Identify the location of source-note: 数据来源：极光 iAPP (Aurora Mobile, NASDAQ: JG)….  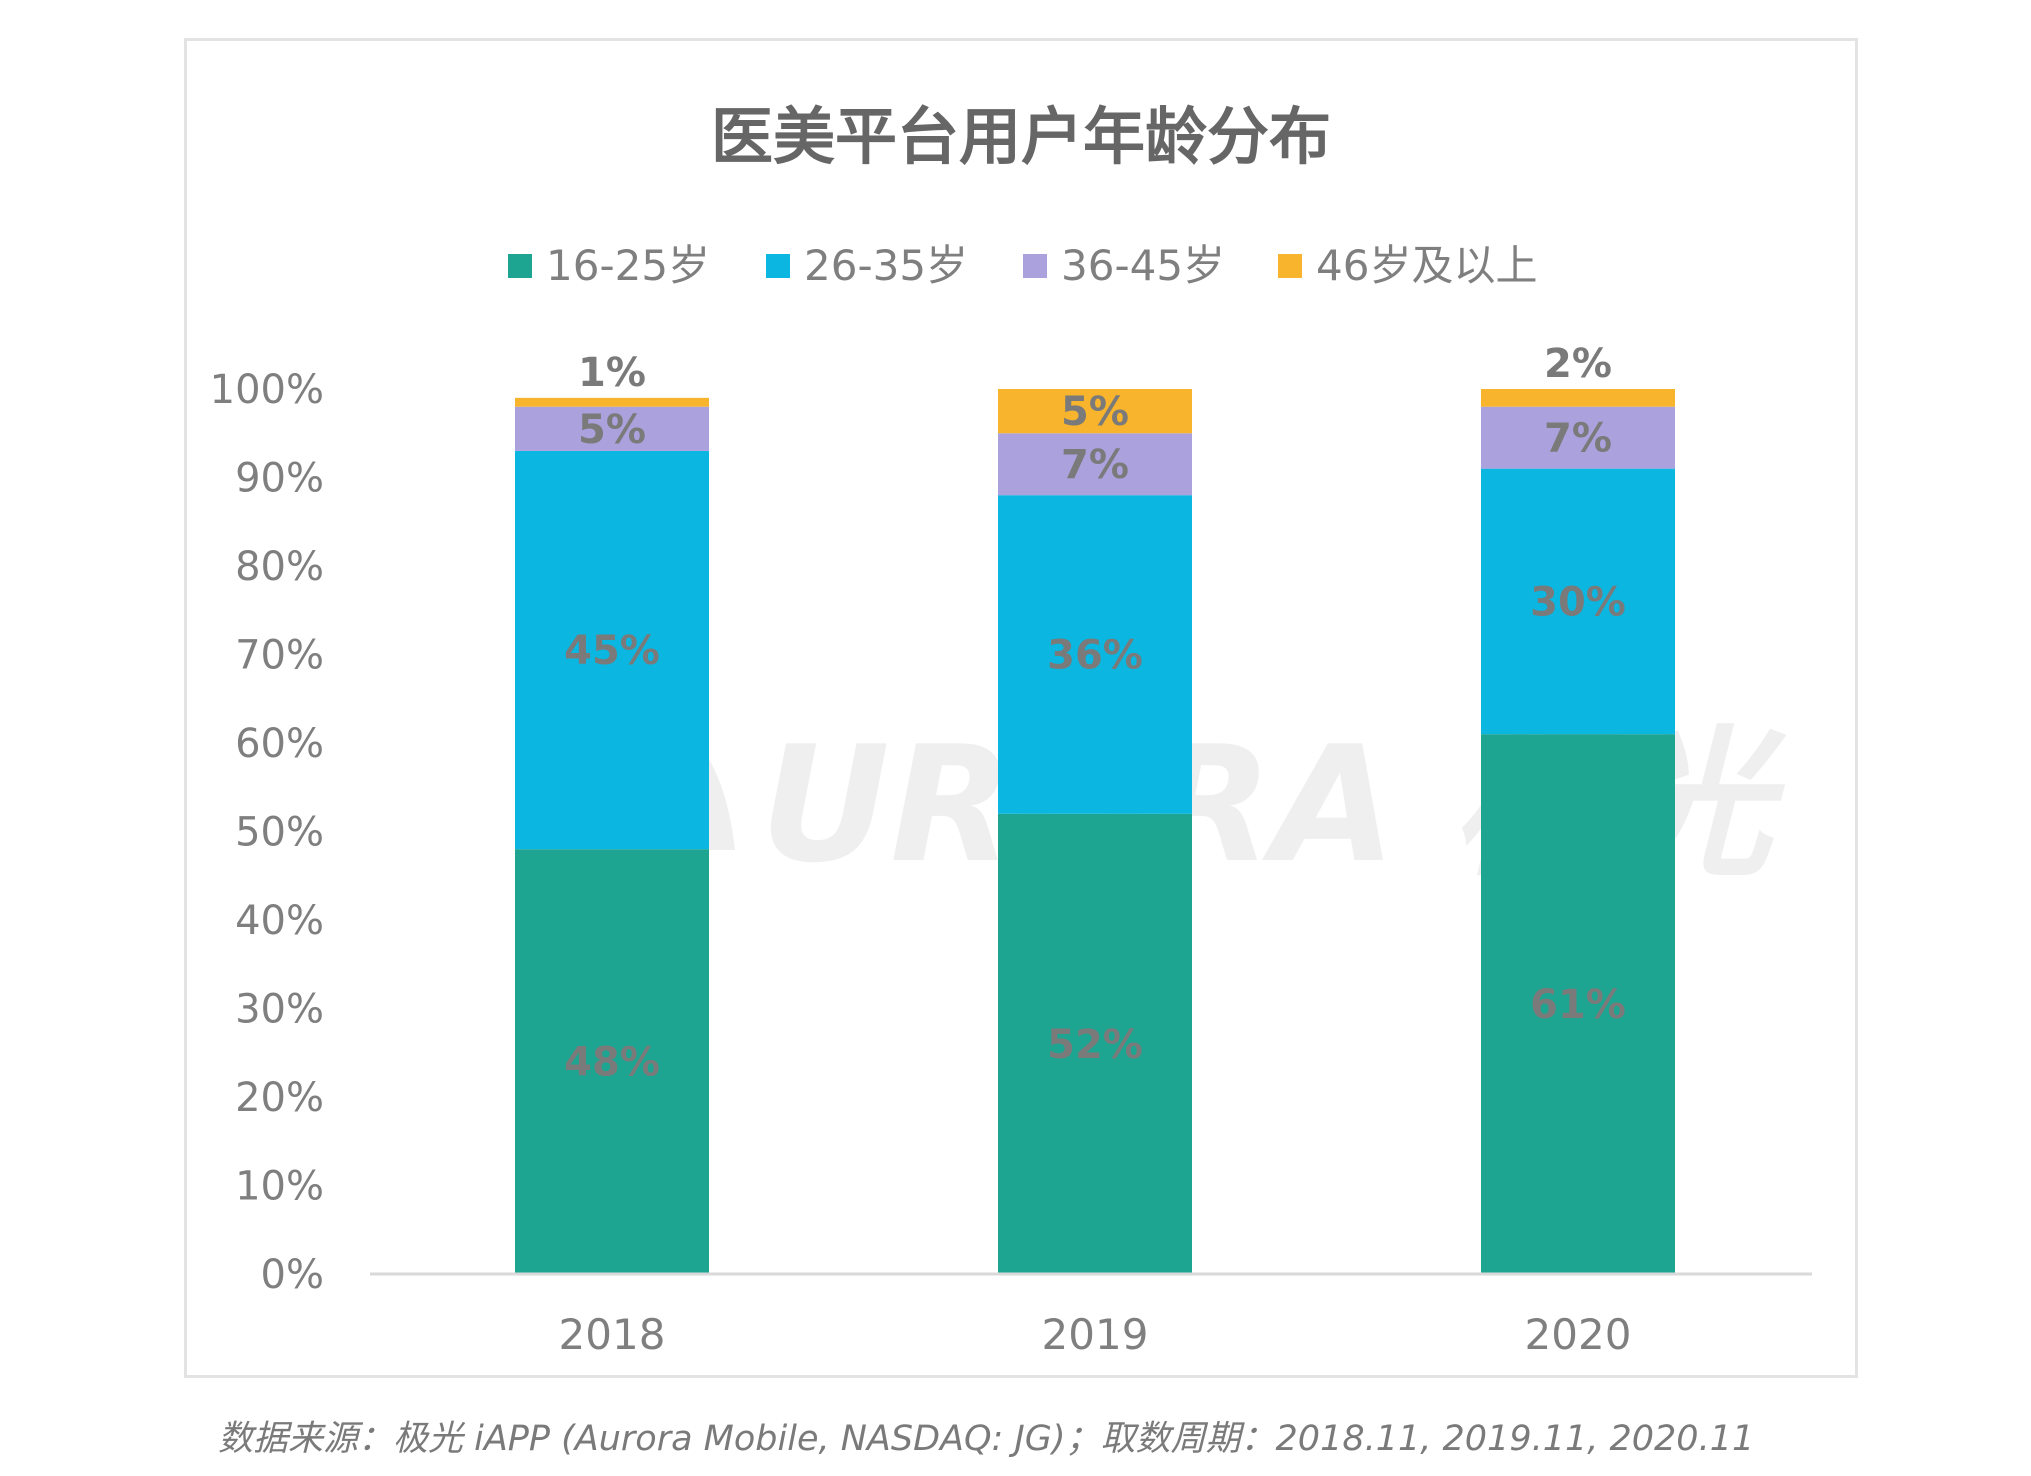
(986, 1439).